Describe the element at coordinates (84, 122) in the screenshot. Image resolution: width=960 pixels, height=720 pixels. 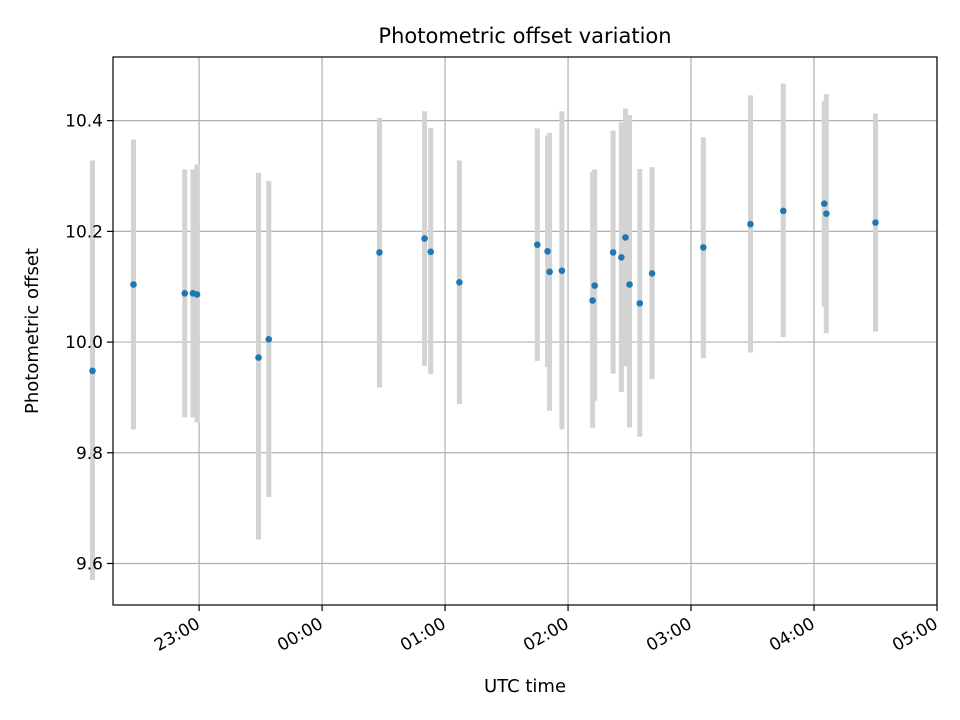
I see `y-tick-label: 10.4` at that location.